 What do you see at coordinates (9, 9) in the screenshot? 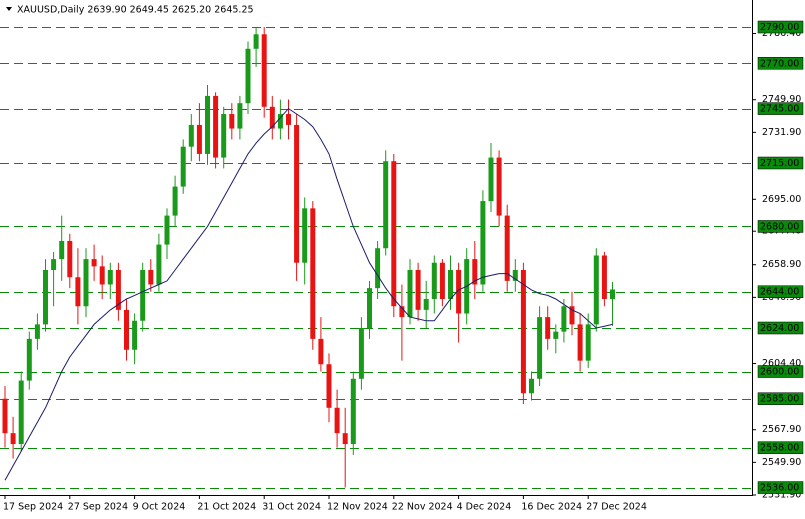
I see `menu-arrow` at bounding box center [9, 9].